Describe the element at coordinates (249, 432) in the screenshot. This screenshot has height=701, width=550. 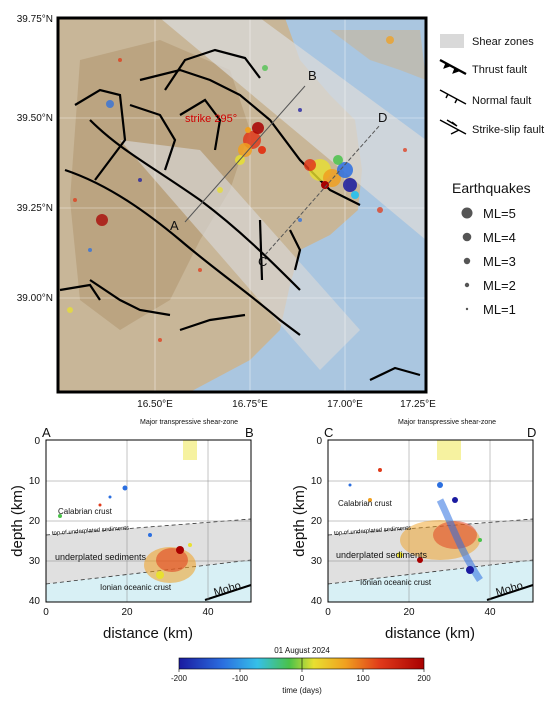
I see `section-end-b: B` at that location.